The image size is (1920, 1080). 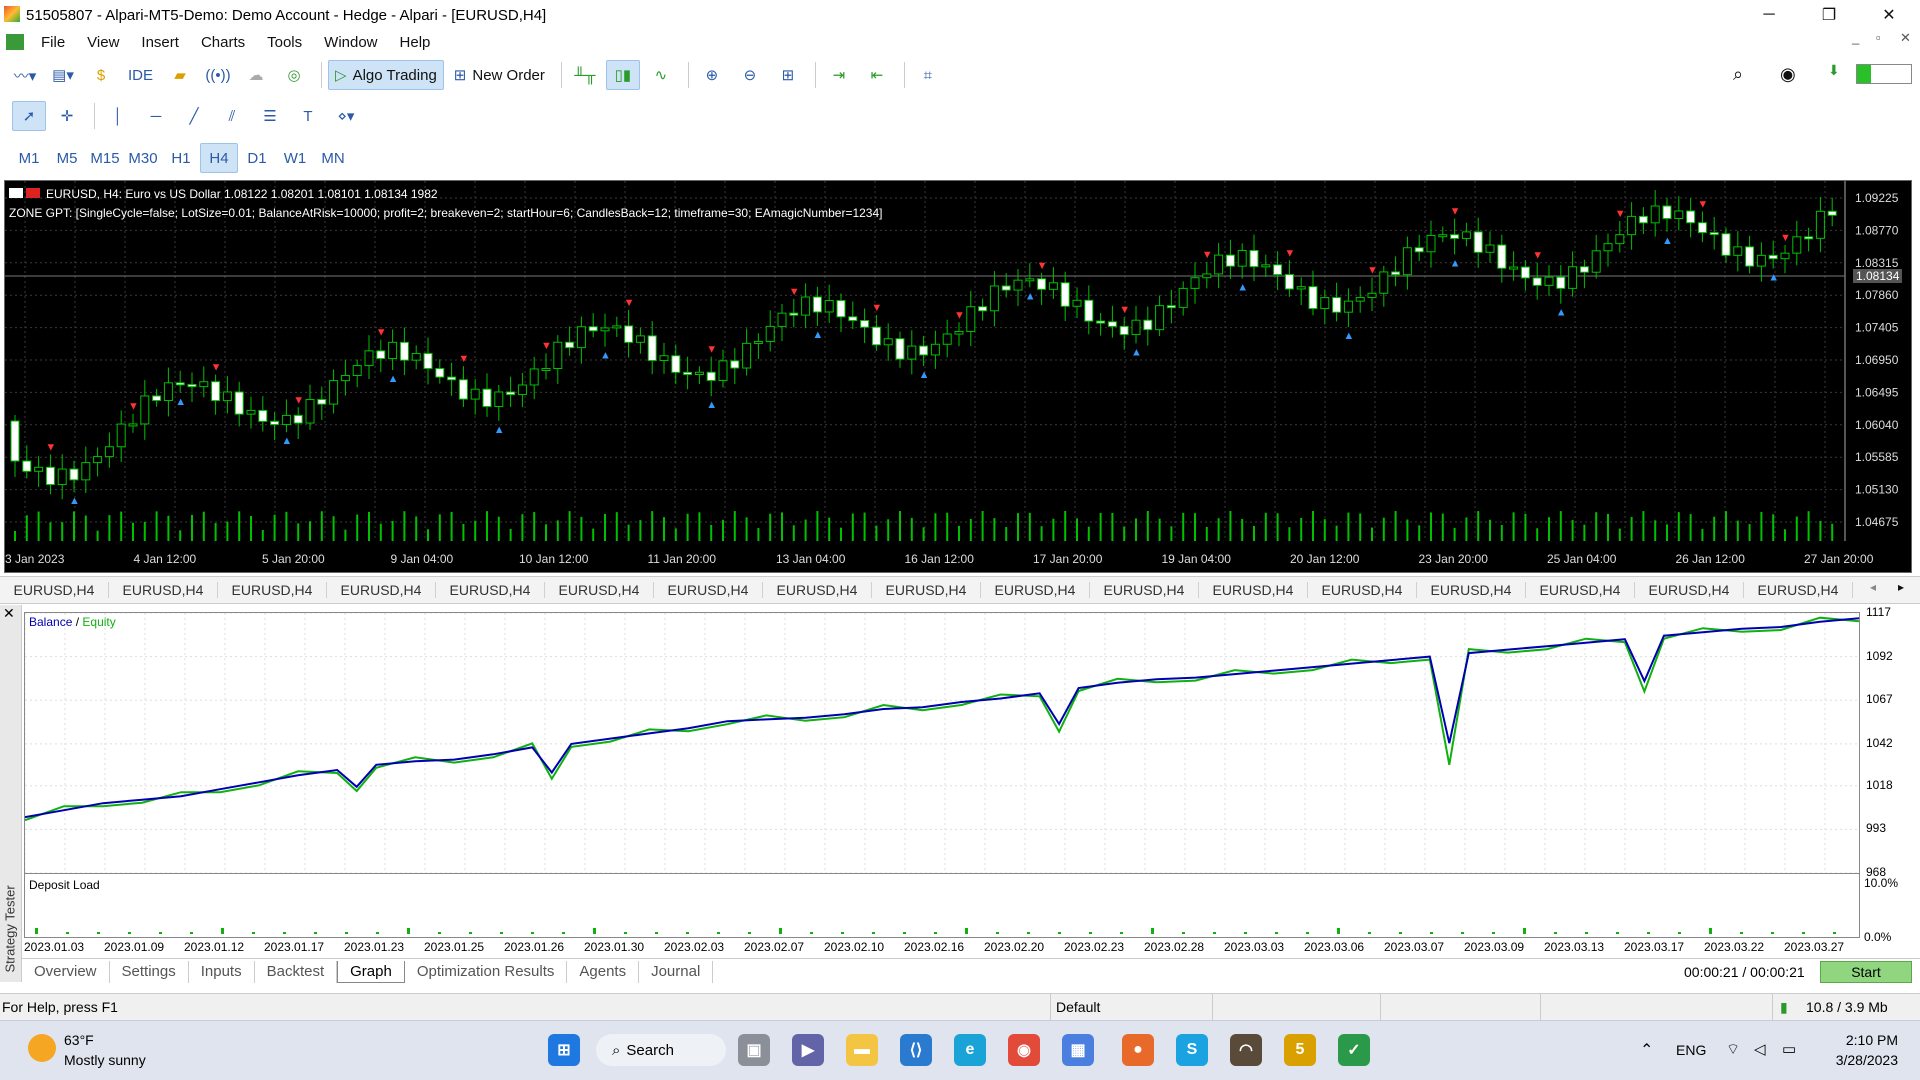 I want to click on weather-icon, so click(x=42, y=1048).